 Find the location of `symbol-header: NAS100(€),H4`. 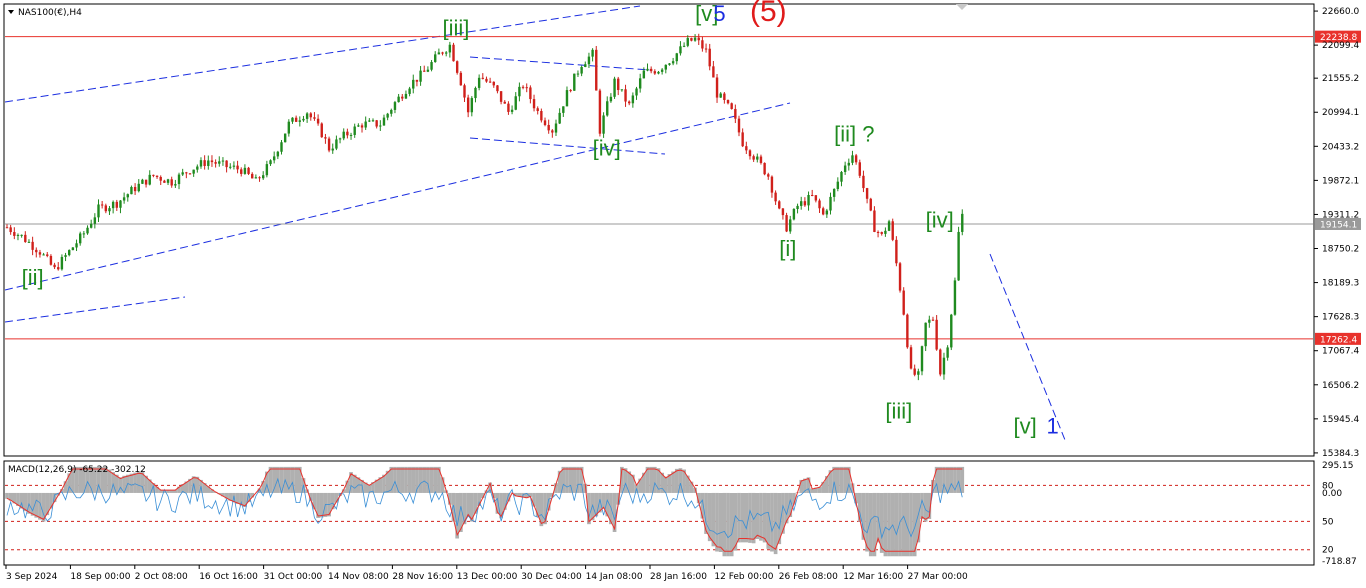

symbol-header: NAS100(€),H4 is located at coordinates (50, 13).